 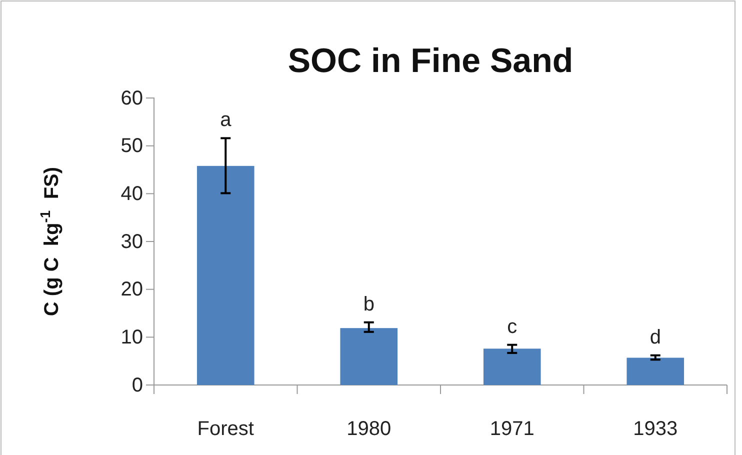 I want to click on annotation: d, so click(x=655, y=337).